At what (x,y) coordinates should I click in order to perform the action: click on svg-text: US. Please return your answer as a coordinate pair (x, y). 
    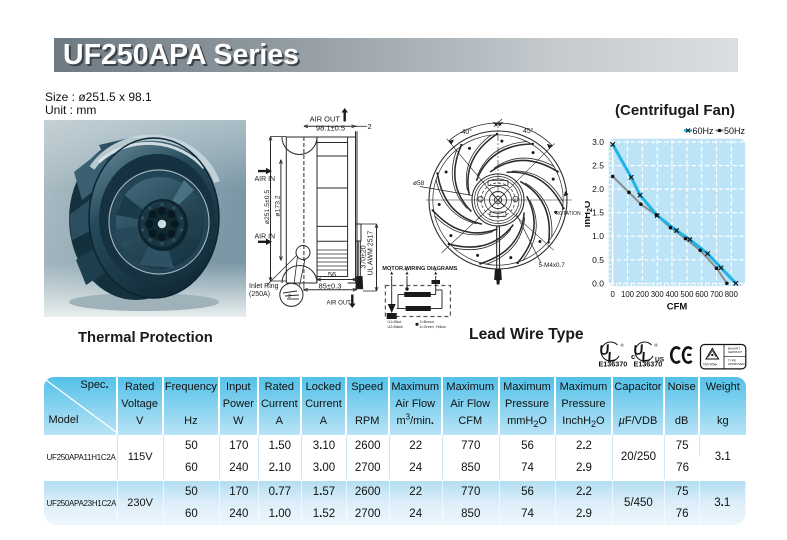
    Looking at the image, I should click on (660, 360).